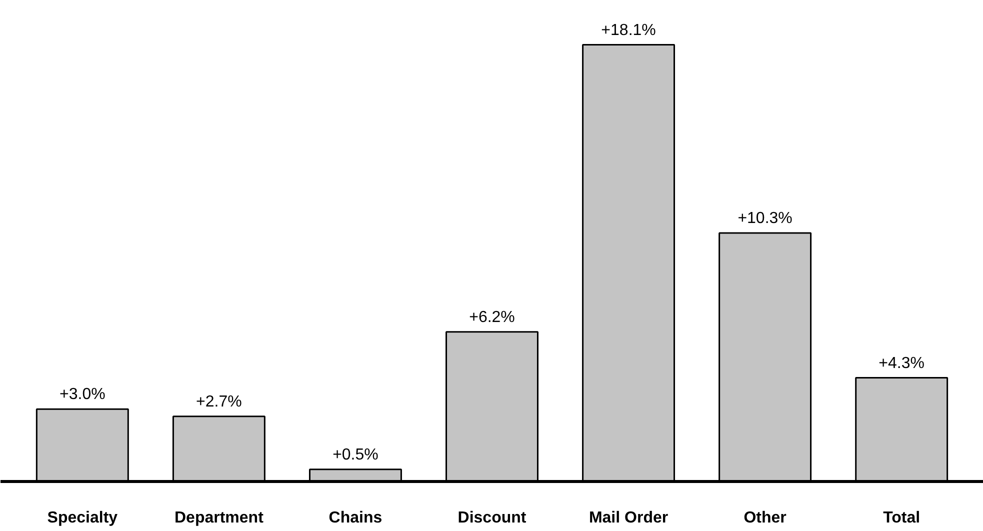 The height and width of the screenshot is (531, 983). Describe the element at coordinates (492, 518) in the screenshot. I see `x-tick-label: Discount` at that location.